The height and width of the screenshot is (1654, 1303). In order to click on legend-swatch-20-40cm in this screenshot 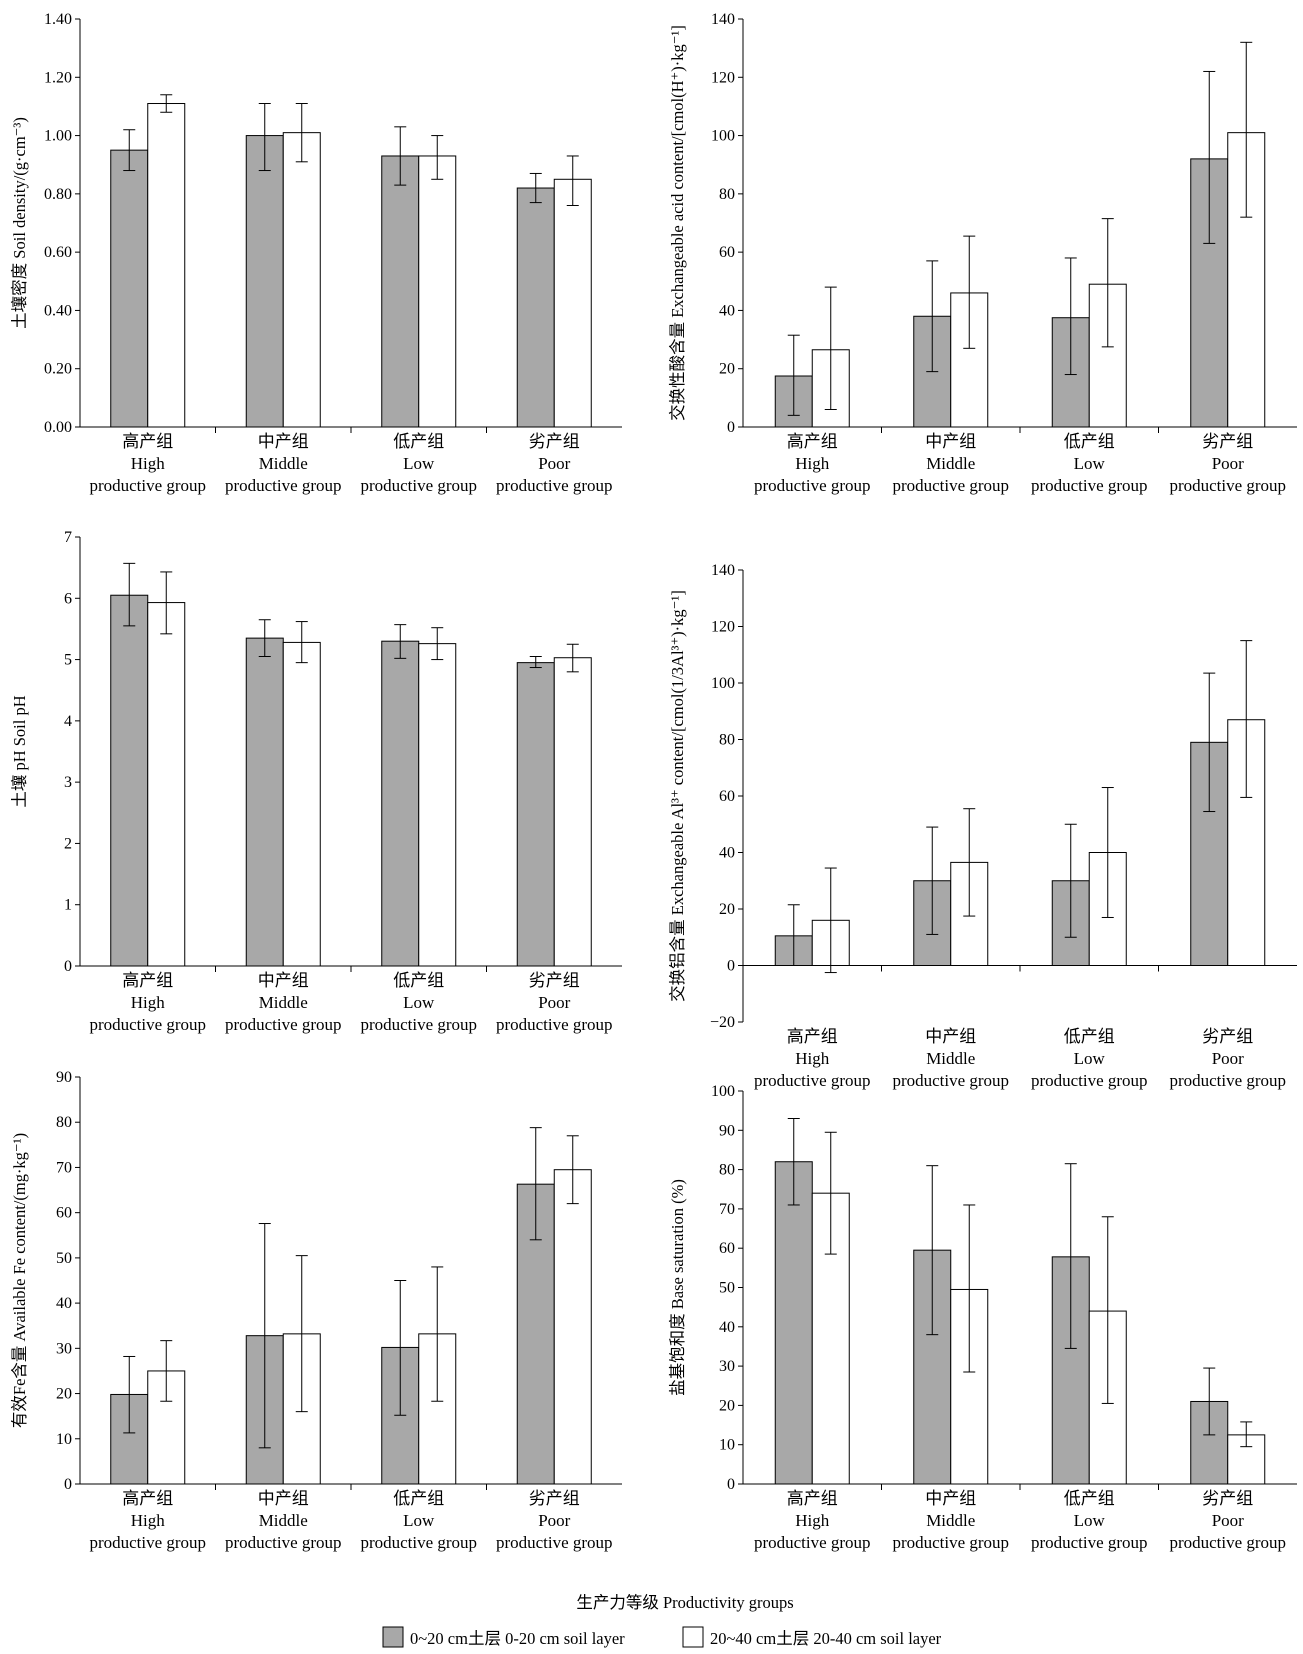, I will do `click(693, 1637)`.